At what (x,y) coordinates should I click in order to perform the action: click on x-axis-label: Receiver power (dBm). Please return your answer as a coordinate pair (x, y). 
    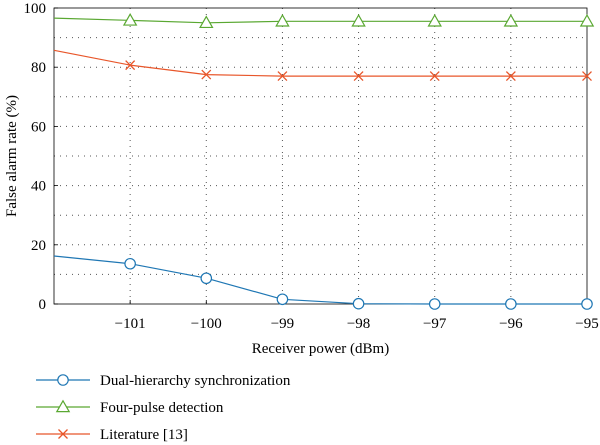
    Looking at the image, I should click on (320, 349).